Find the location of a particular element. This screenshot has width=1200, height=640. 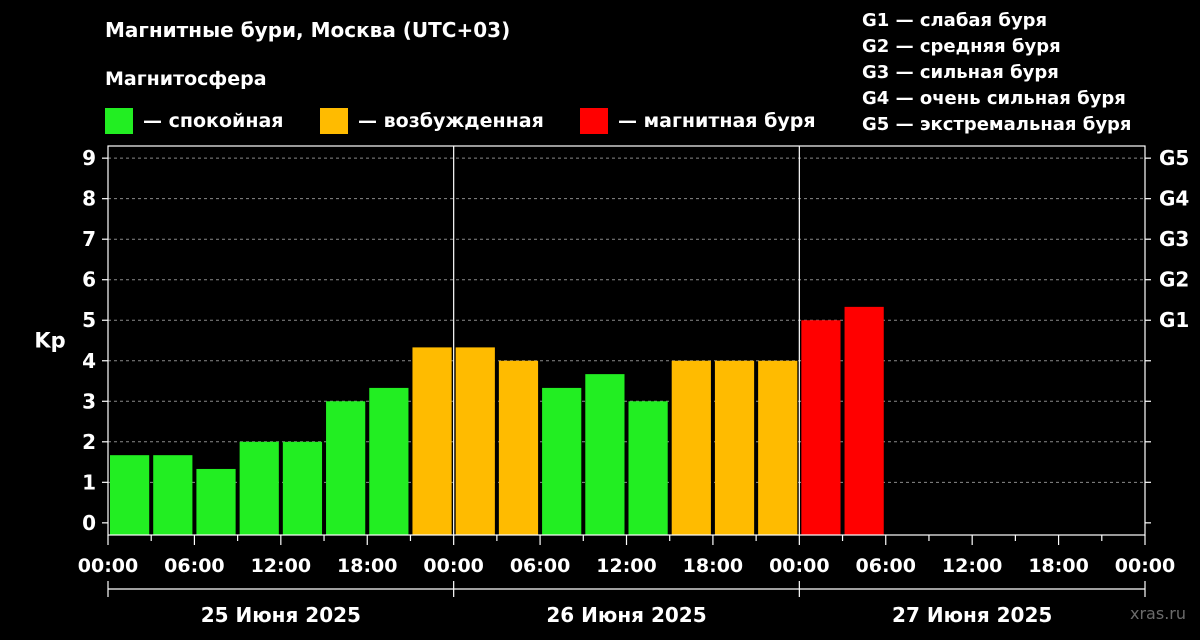

day-label-2: 27 Июня 2025 is located at coordinates (972, 615).